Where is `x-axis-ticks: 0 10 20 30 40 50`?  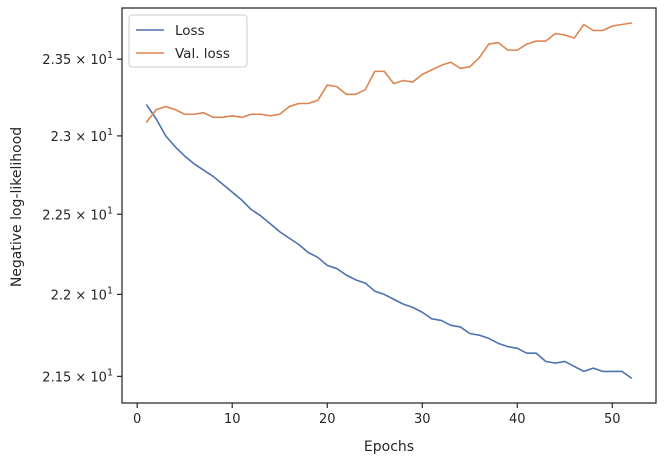 x-axis-ticks: 0 10 20 30 40 50 is located at coordinates (377, 415).